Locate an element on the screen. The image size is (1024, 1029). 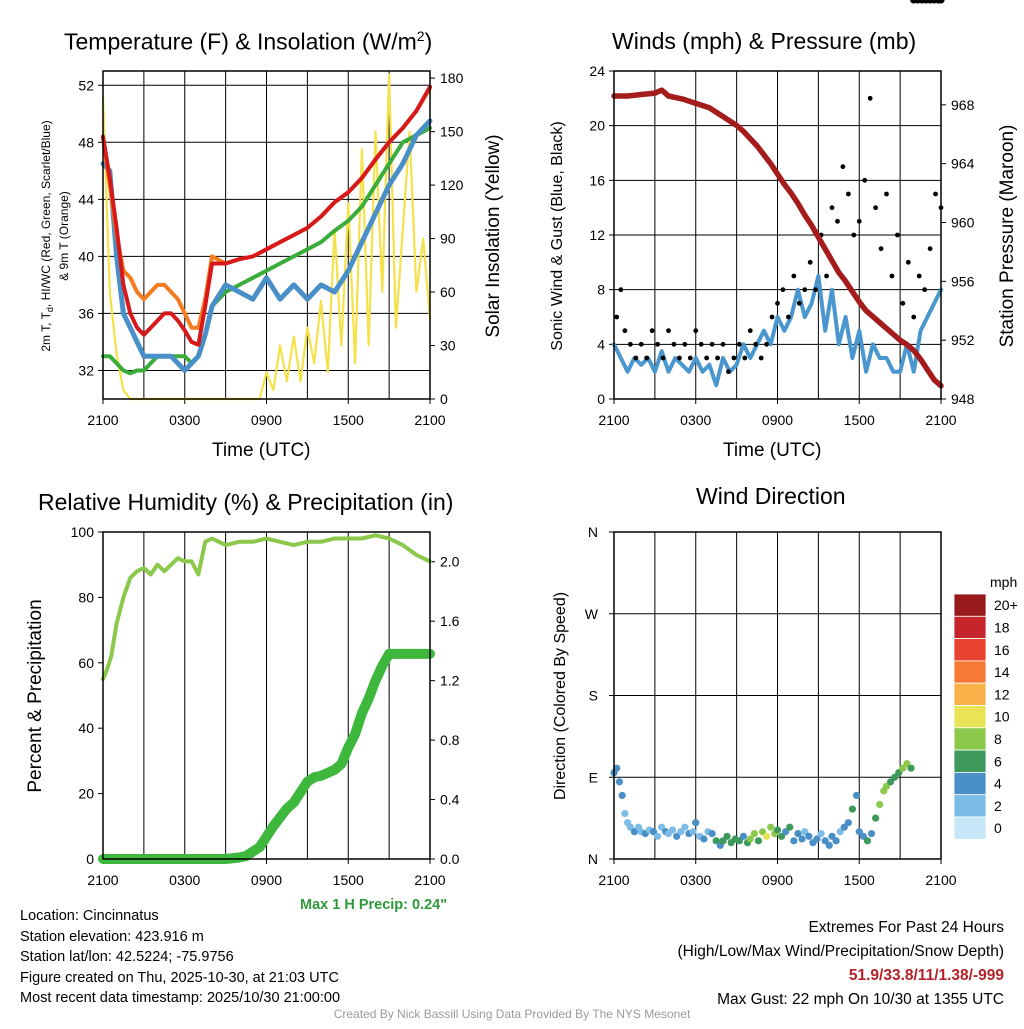
direction-legend-label: 14 is located at coordinates (1002, 672).